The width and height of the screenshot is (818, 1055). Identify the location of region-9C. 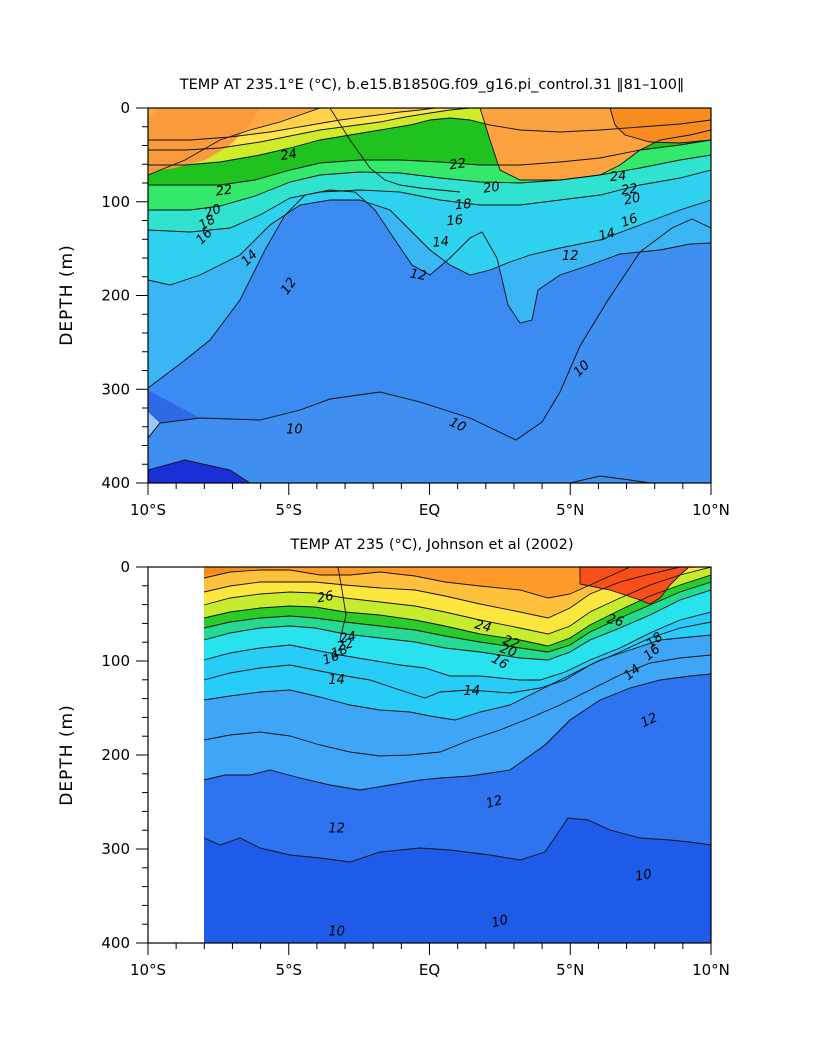
(199, 471).